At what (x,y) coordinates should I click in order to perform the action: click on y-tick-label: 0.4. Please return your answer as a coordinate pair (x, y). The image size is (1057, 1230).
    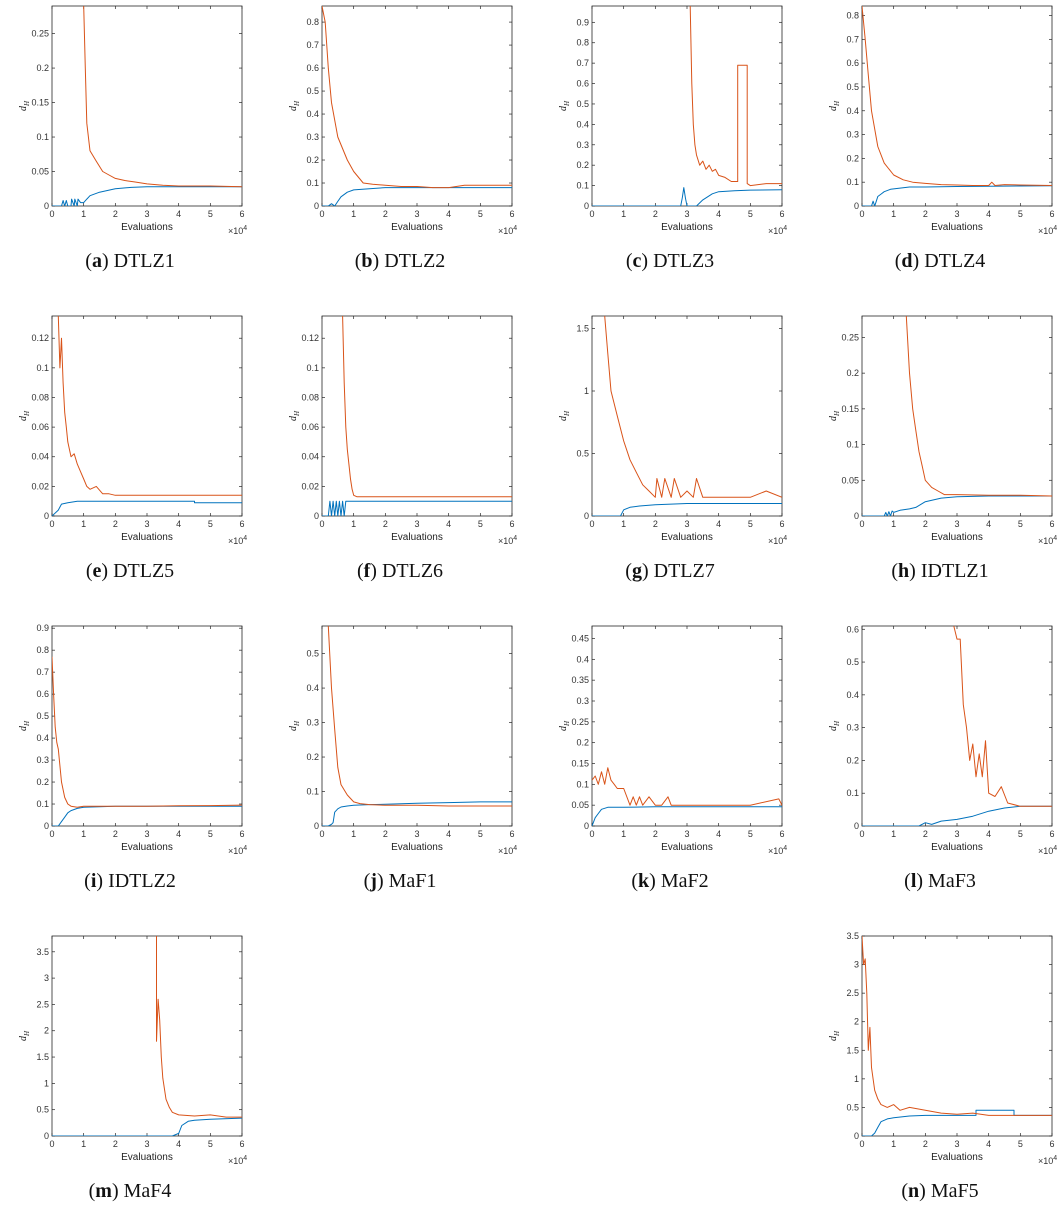
    Looking at the image, I should click on (42, 738).